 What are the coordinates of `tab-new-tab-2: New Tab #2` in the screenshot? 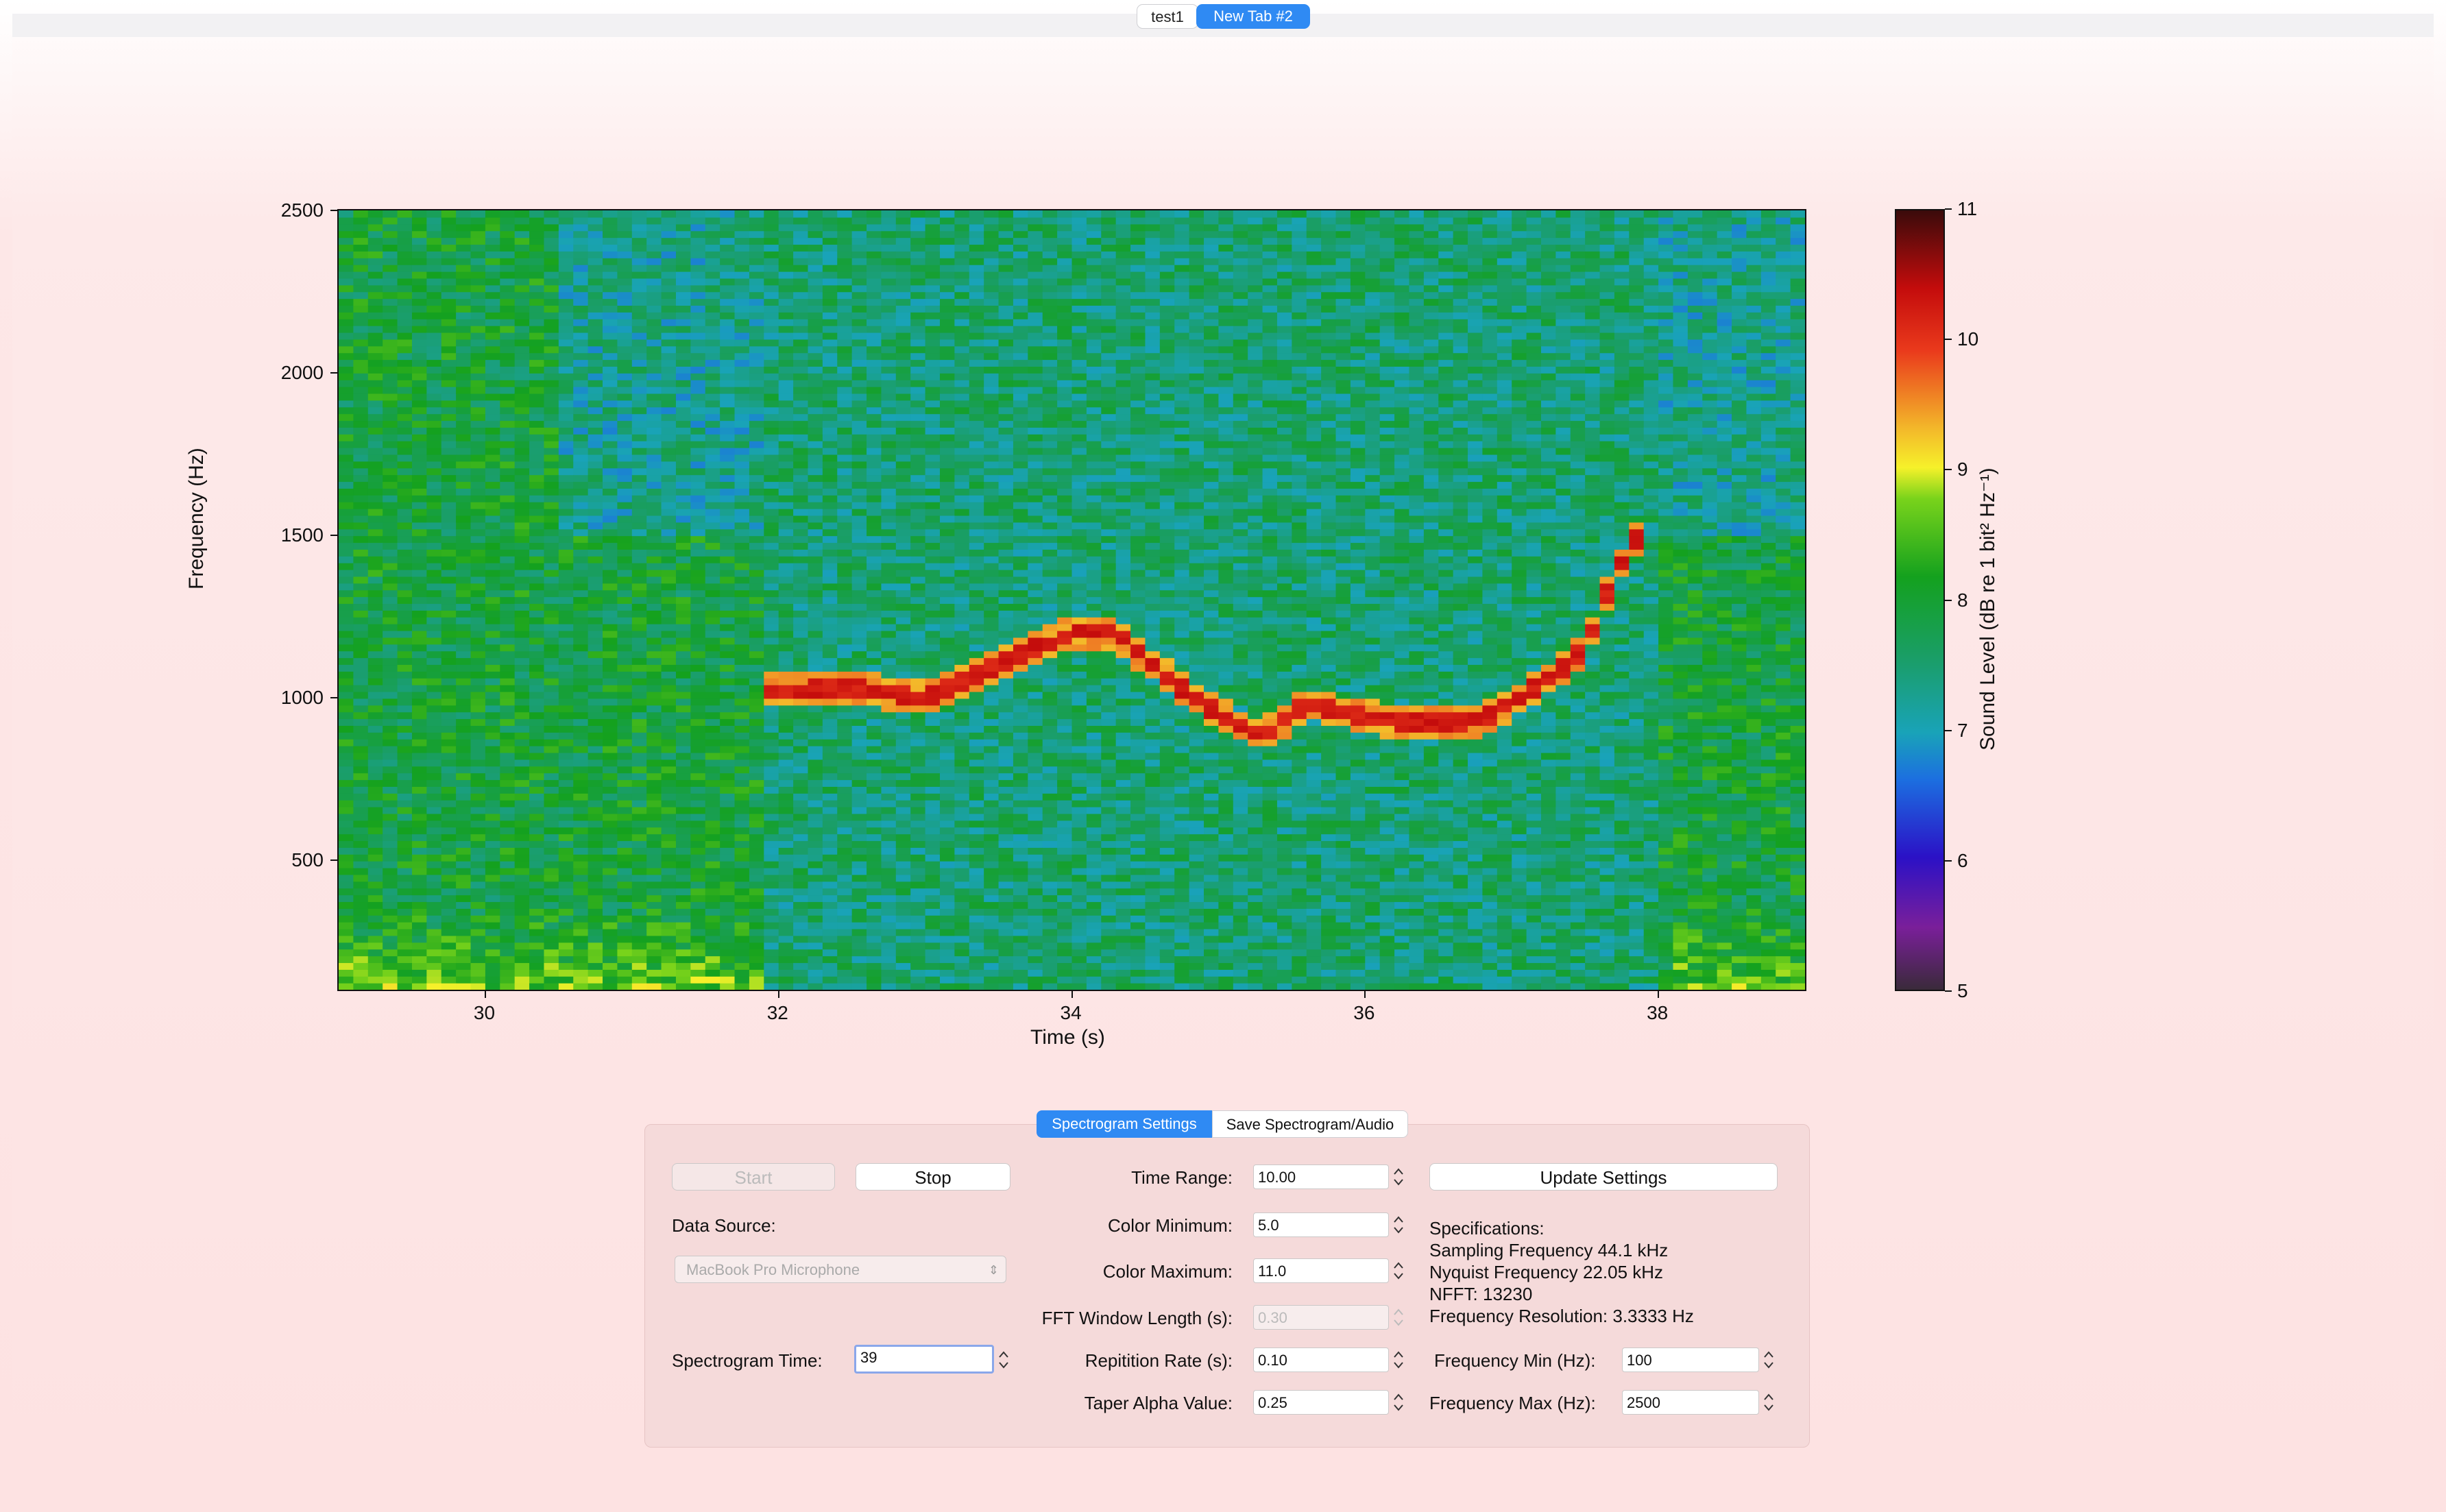 It's located at (1253, 16).